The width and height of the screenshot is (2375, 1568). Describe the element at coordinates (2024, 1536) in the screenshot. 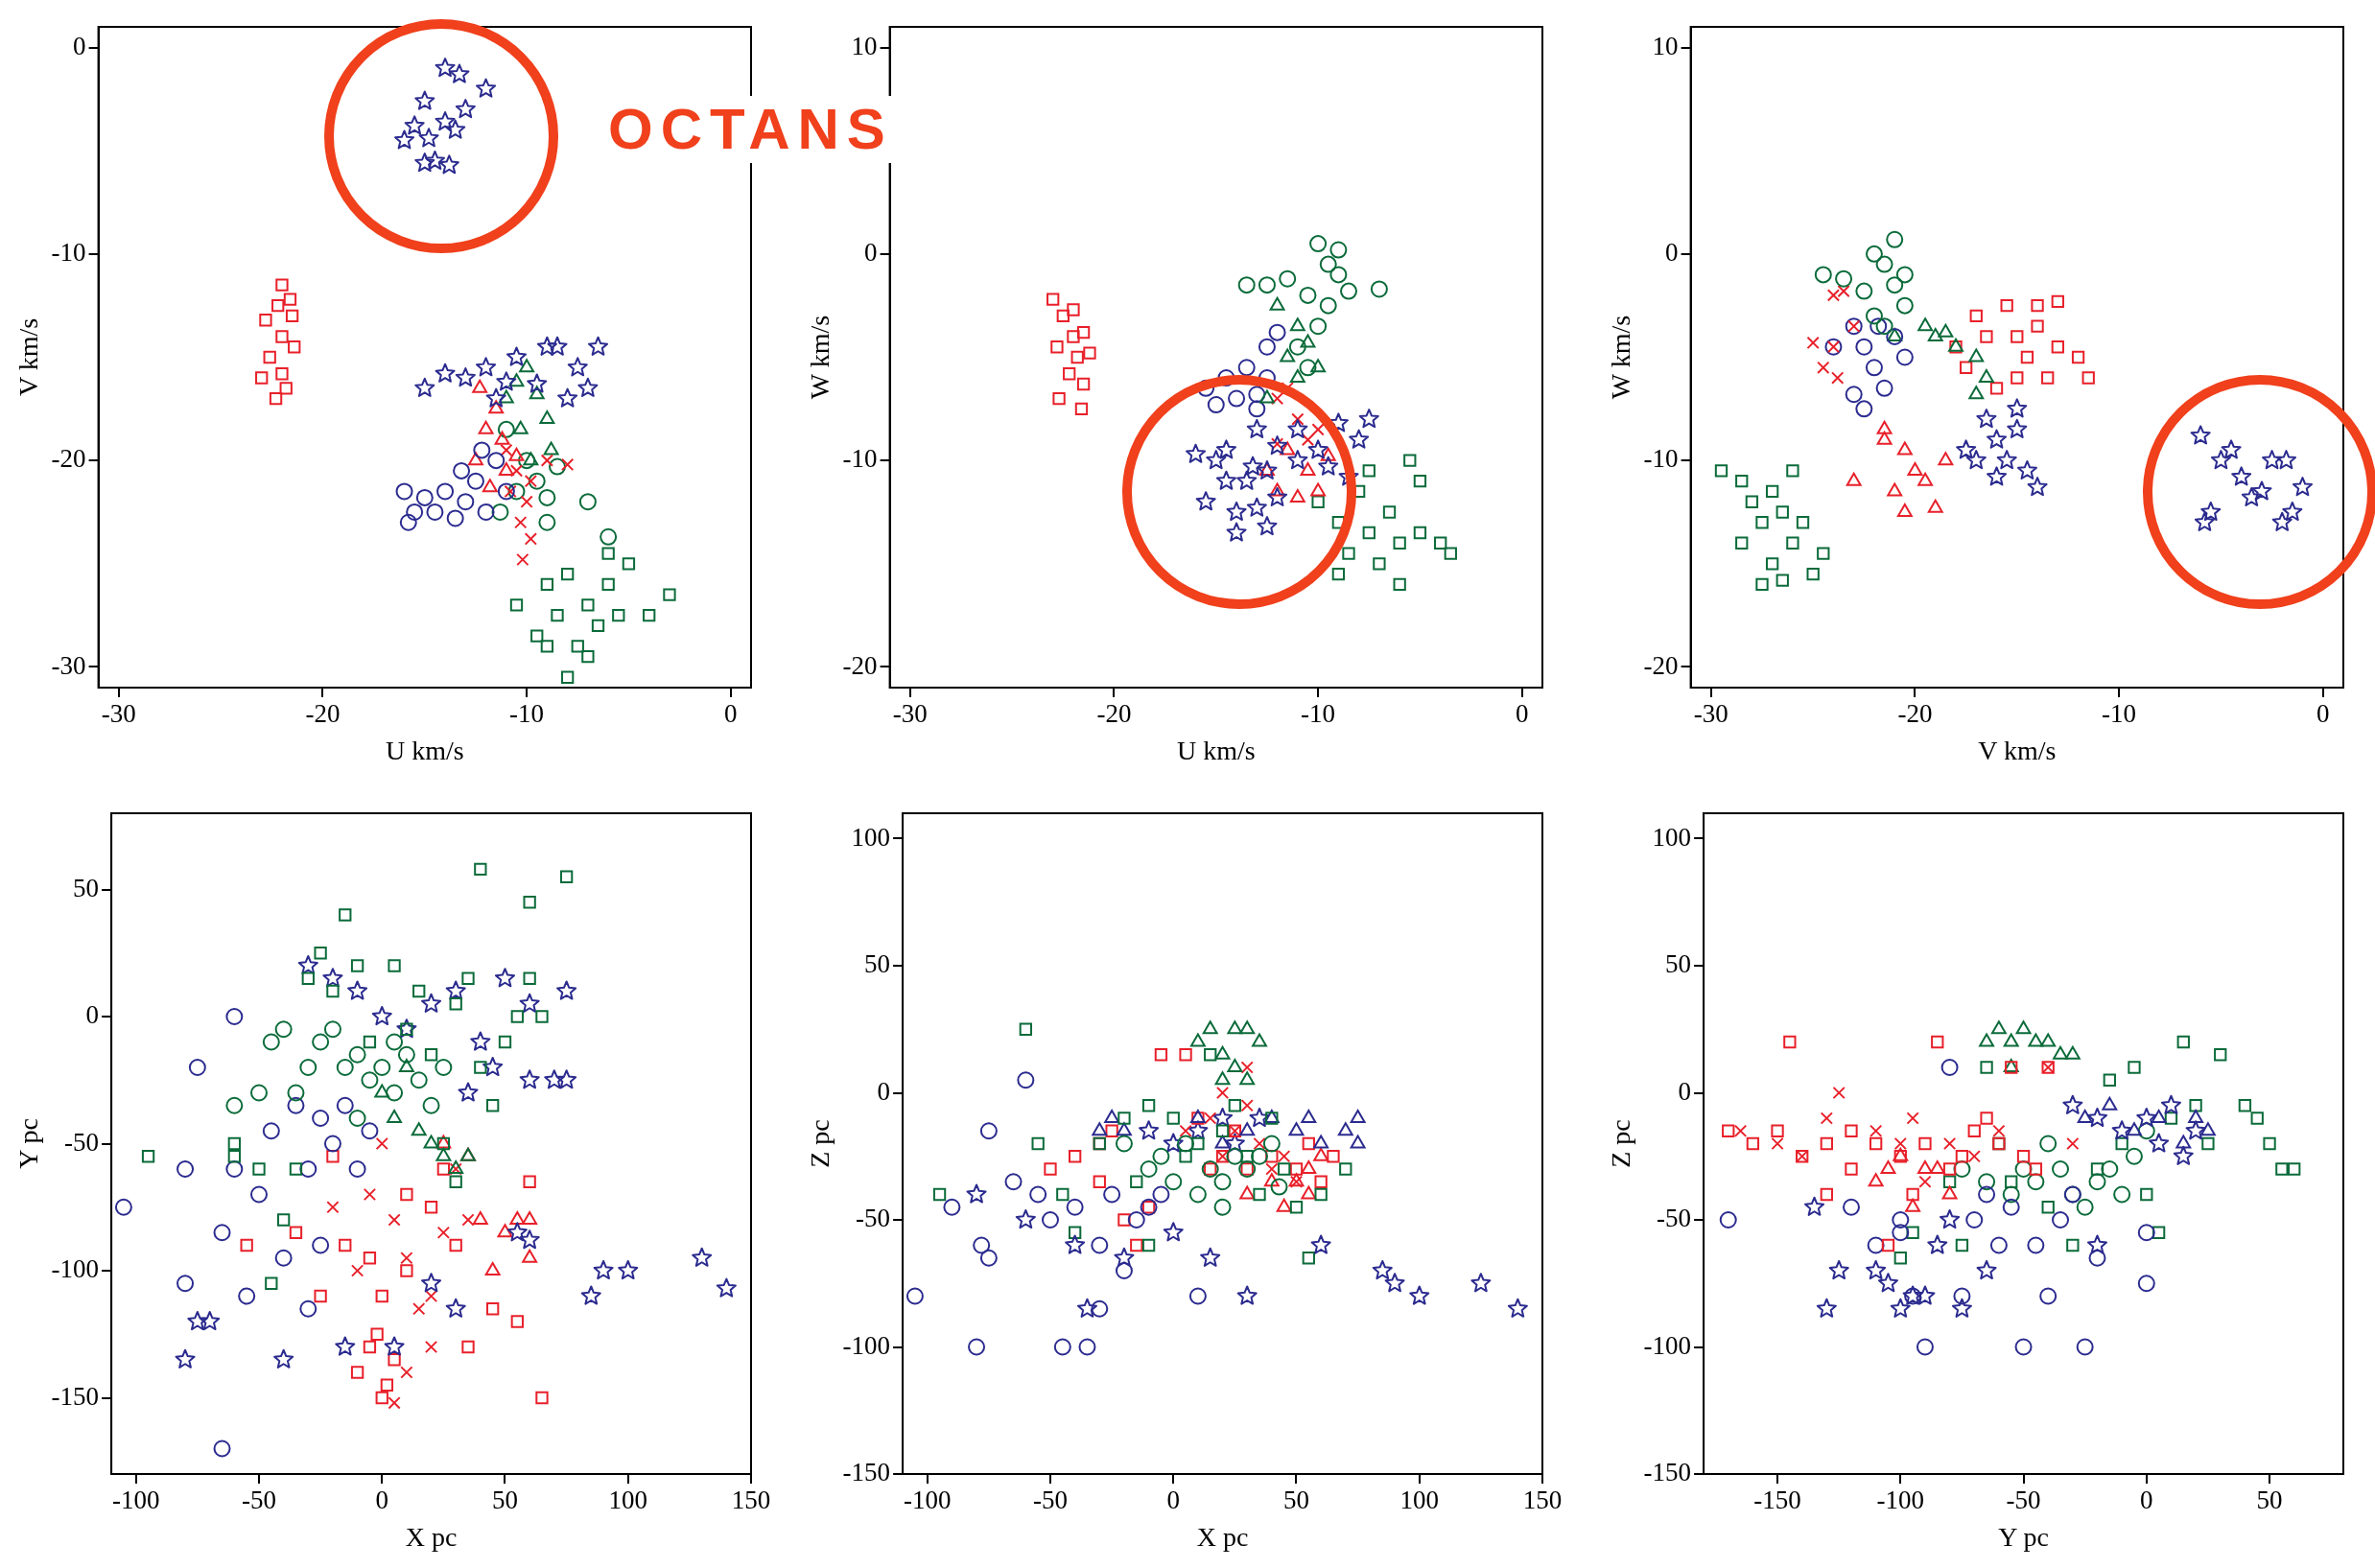

I see `x-axis-title: Y pc` at that location.